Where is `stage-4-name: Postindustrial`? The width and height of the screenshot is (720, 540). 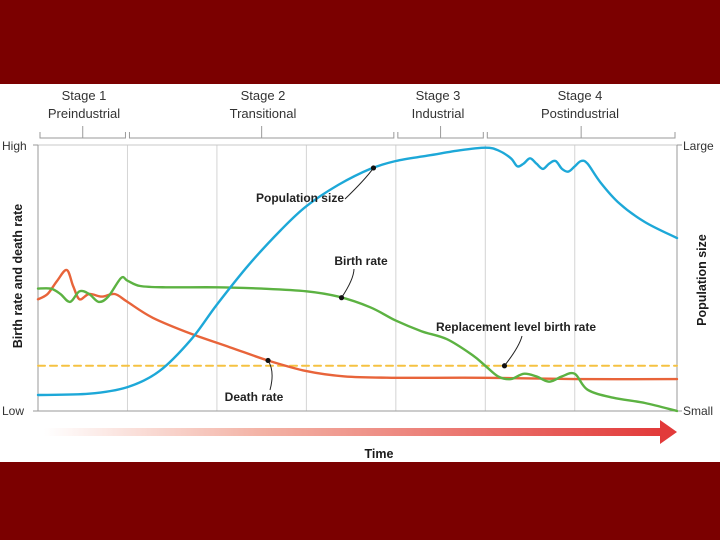 stage-4-name: Postindustrial is located at coordinates (580, 113).